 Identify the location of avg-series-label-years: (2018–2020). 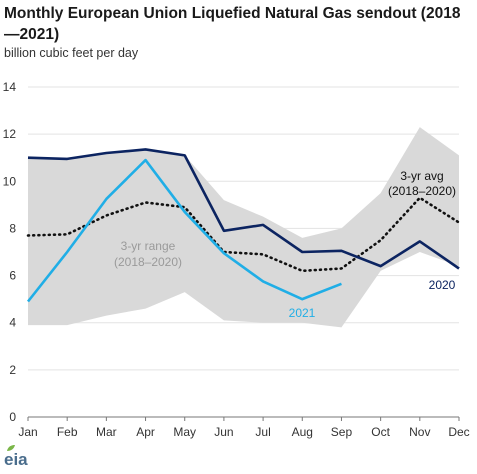
(422, 191).